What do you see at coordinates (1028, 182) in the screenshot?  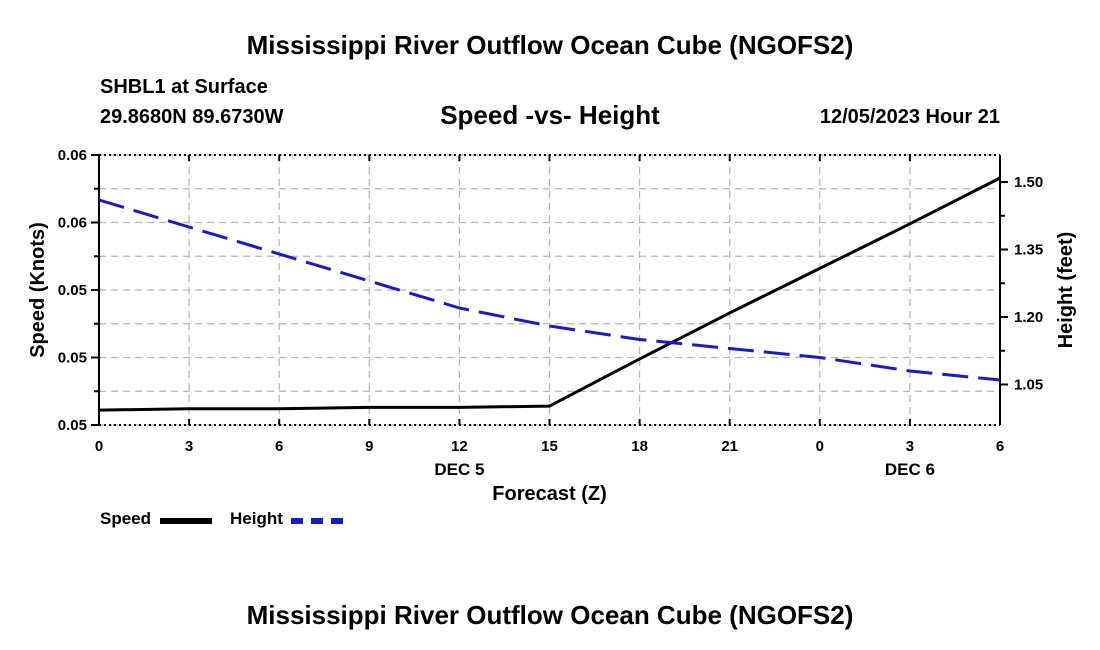 I see `right-tick-label: 1.50` at bounding box center [1028, 182].